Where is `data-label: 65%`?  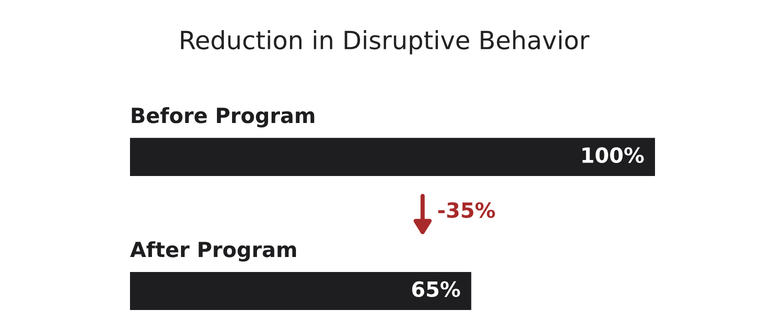 data-label: 65% is located at coordinates (436, 289).